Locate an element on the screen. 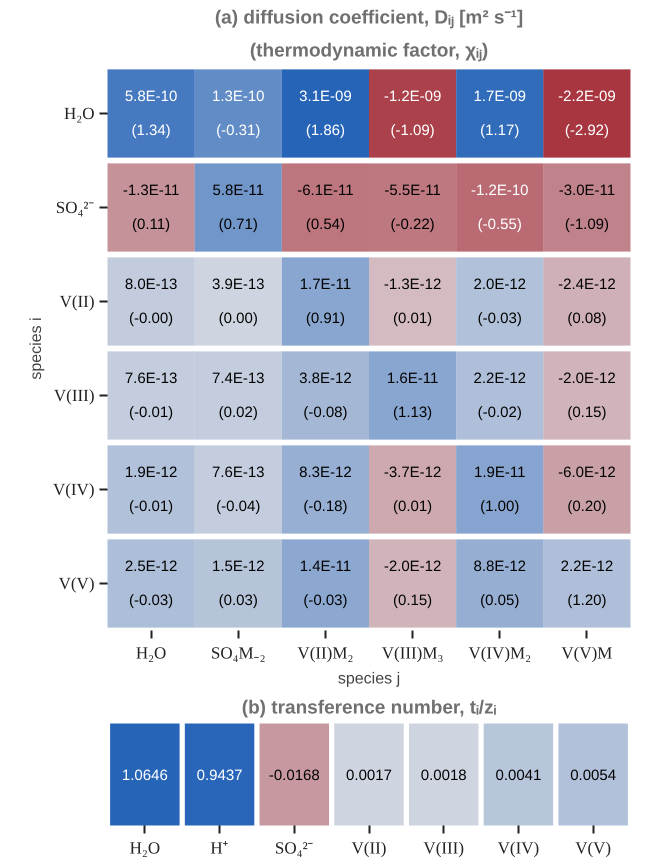 This screenshot has width=646, height=865. data-label: 1.7E-09 is located at coordinates (499, 97).